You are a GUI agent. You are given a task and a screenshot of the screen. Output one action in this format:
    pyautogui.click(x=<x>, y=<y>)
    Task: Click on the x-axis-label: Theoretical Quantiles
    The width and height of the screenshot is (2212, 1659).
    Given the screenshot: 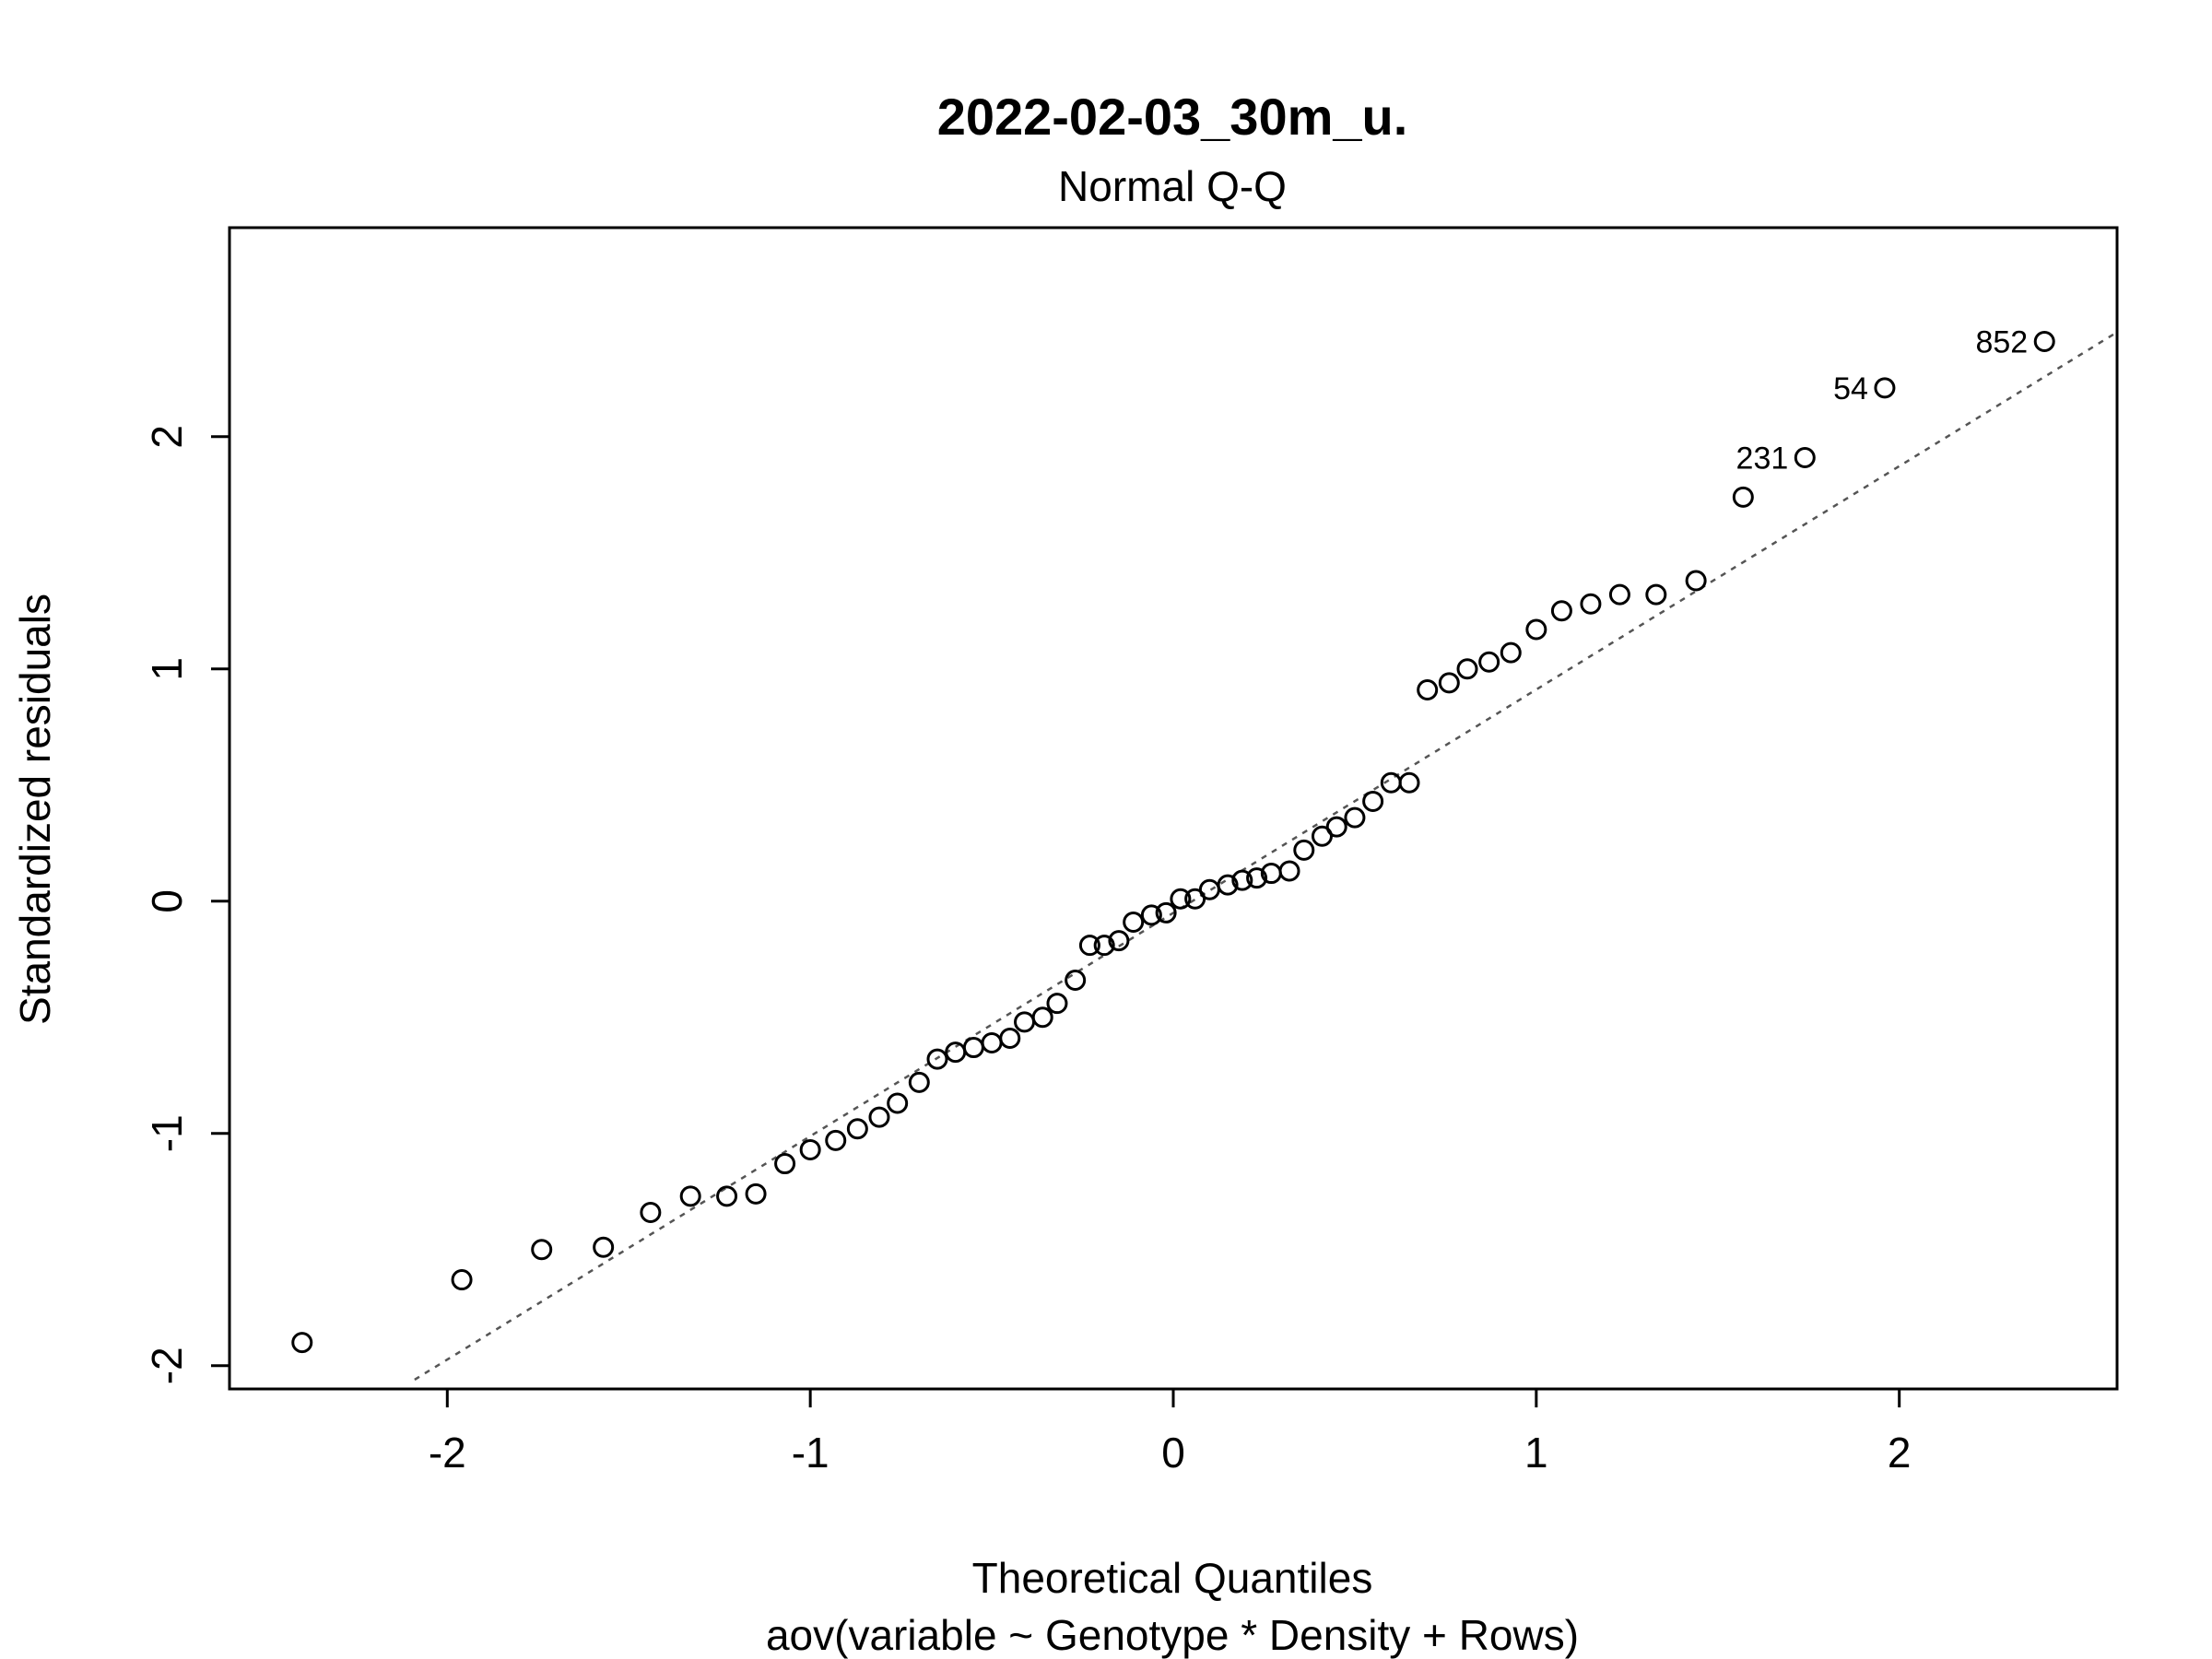 What is the action you would take?
    pyautogui.click(x=1172, y=1578)
    